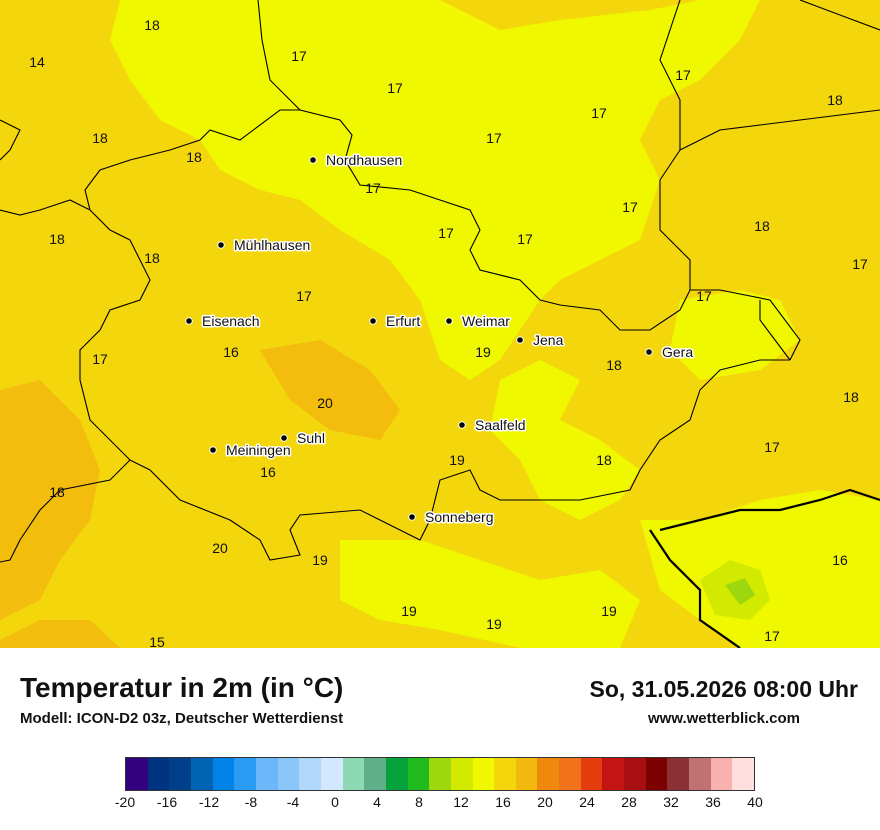  Describe the element at coordinates (209, 802) in the screenshot. I see `color-scale-tick: -12` at that location.